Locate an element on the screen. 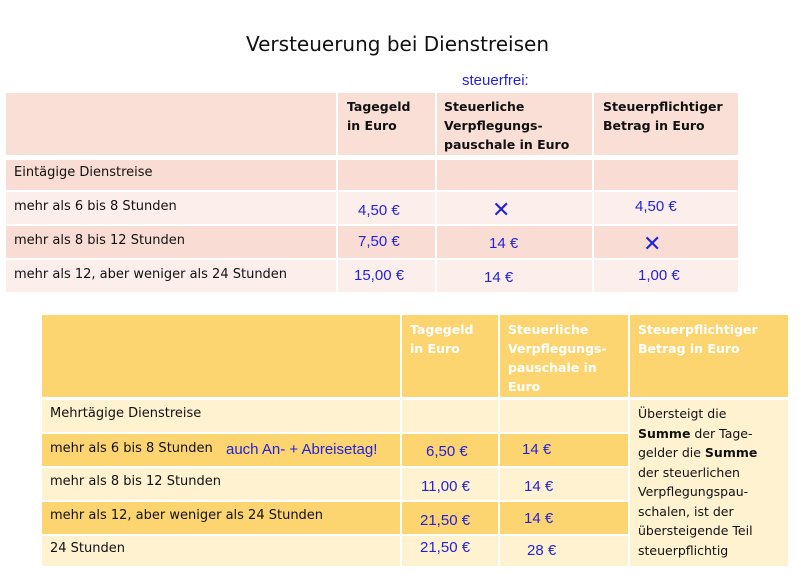 This screenshot has width=805, height=575. value-tagegeld: 6,50 € is located at coordinates (447, 451).